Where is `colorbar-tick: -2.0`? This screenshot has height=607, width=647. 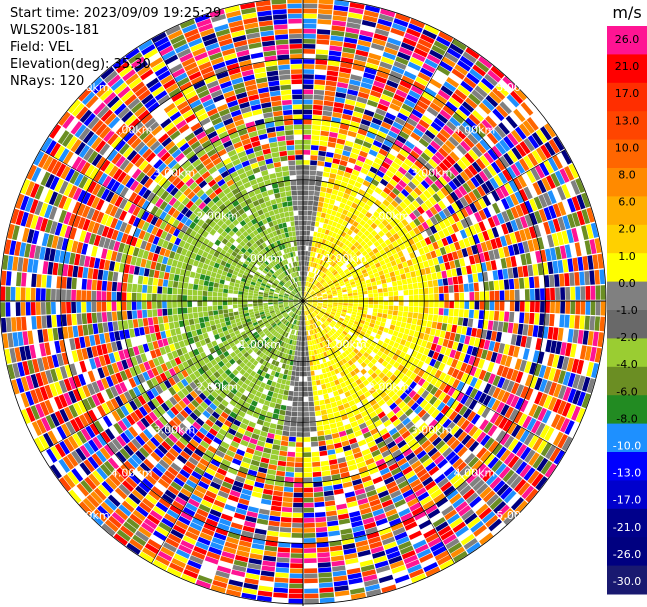
colorbar-tick: -2.0 is located at coordinates (626, 337).